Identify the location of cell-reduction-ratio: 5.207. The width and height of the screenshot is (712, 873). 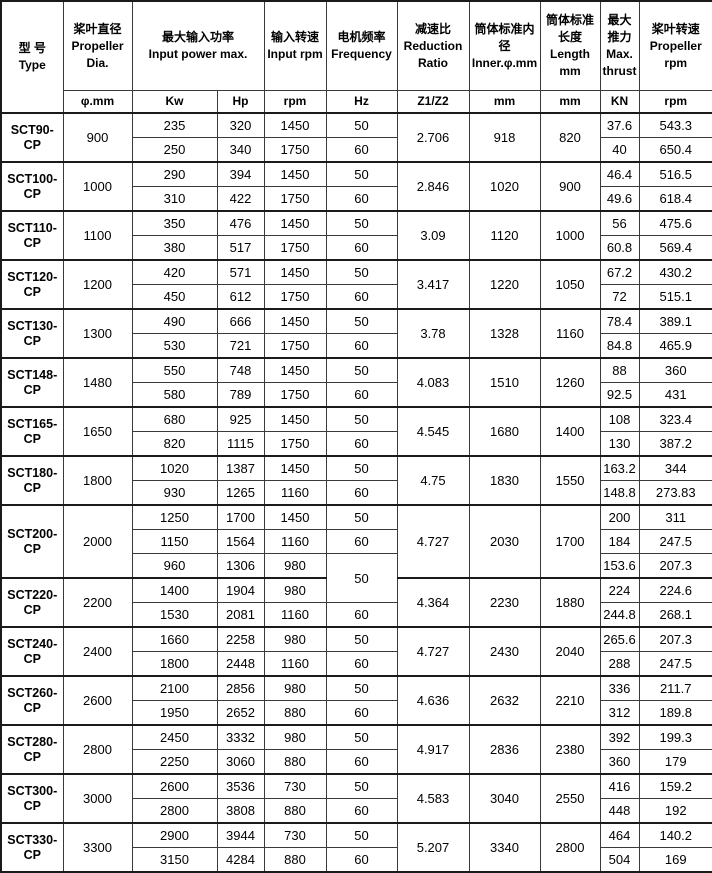
(433, 847).